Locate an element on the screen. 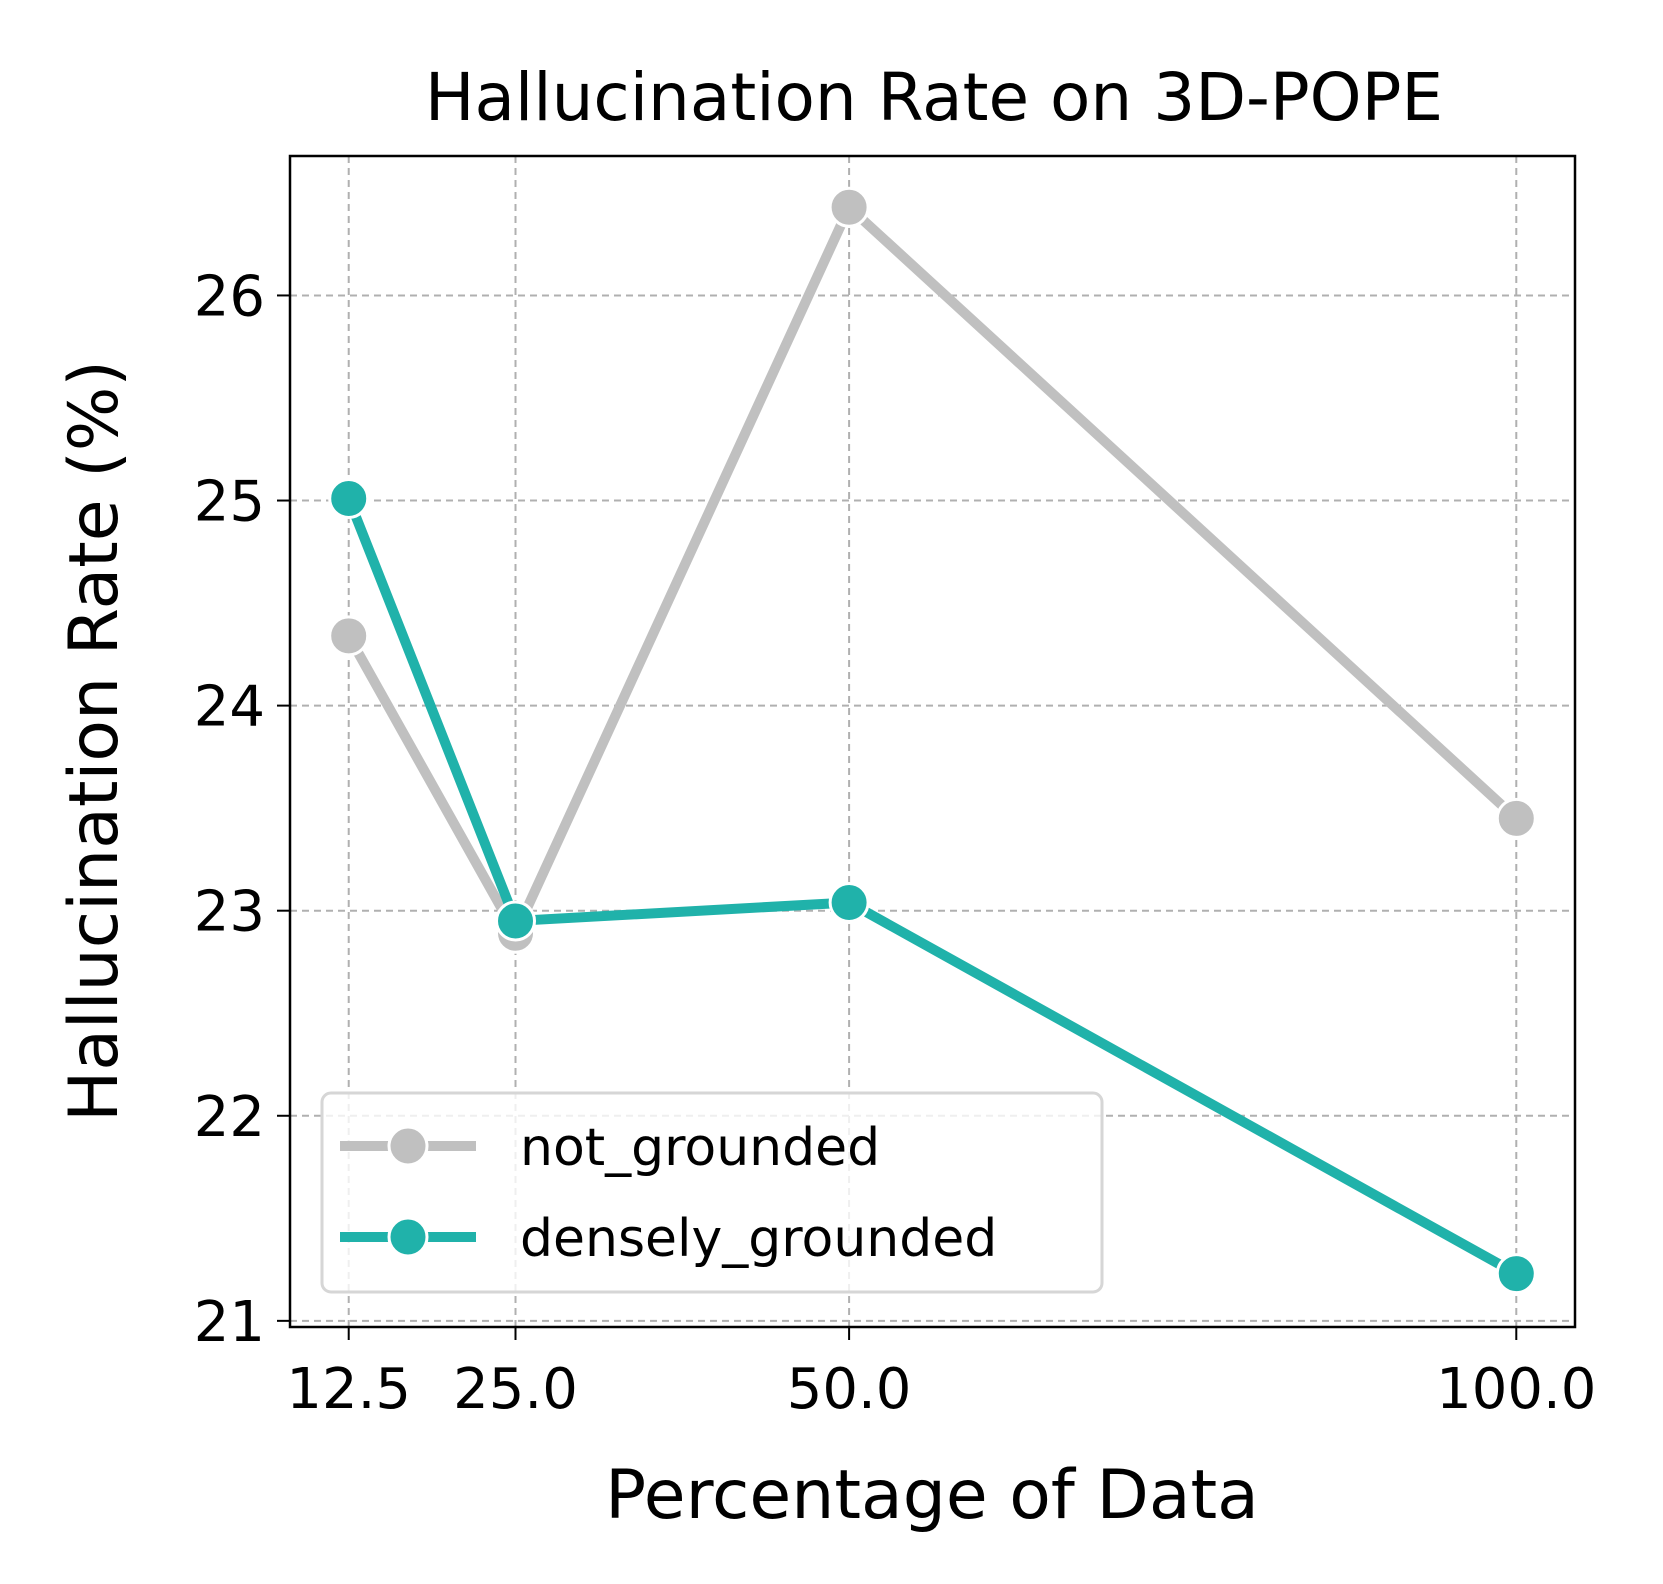 Image resolution: width=1663 pixels, height=1584 pixels. legend-frame is located at coordinates (712, 1192).